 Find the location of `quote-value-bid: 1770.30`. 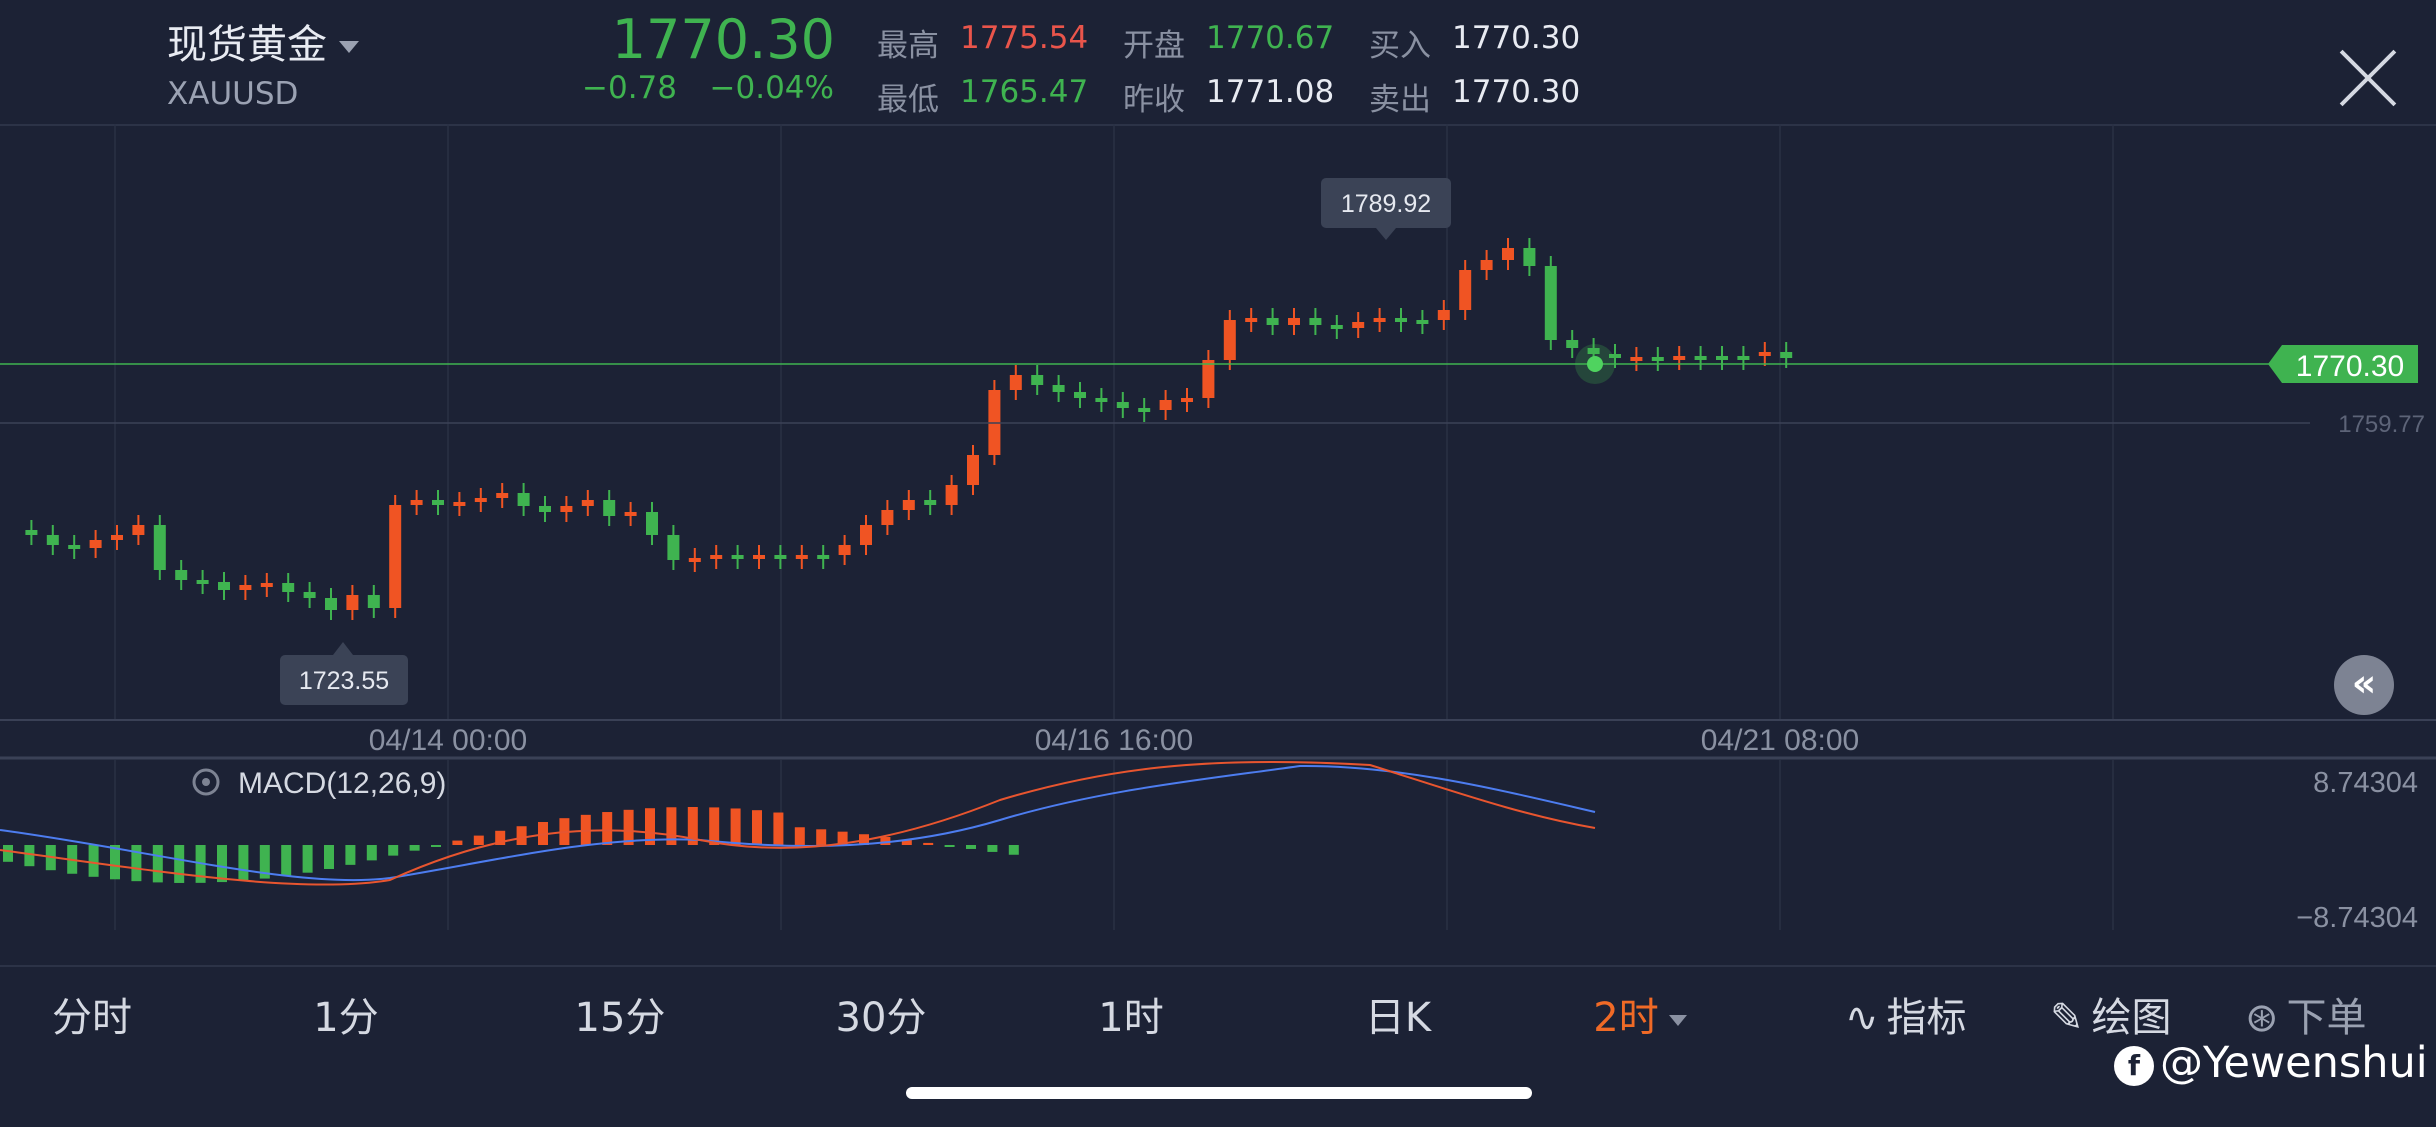

quote-value-bid: 1770.30 is located at coordinates (1516, 38).